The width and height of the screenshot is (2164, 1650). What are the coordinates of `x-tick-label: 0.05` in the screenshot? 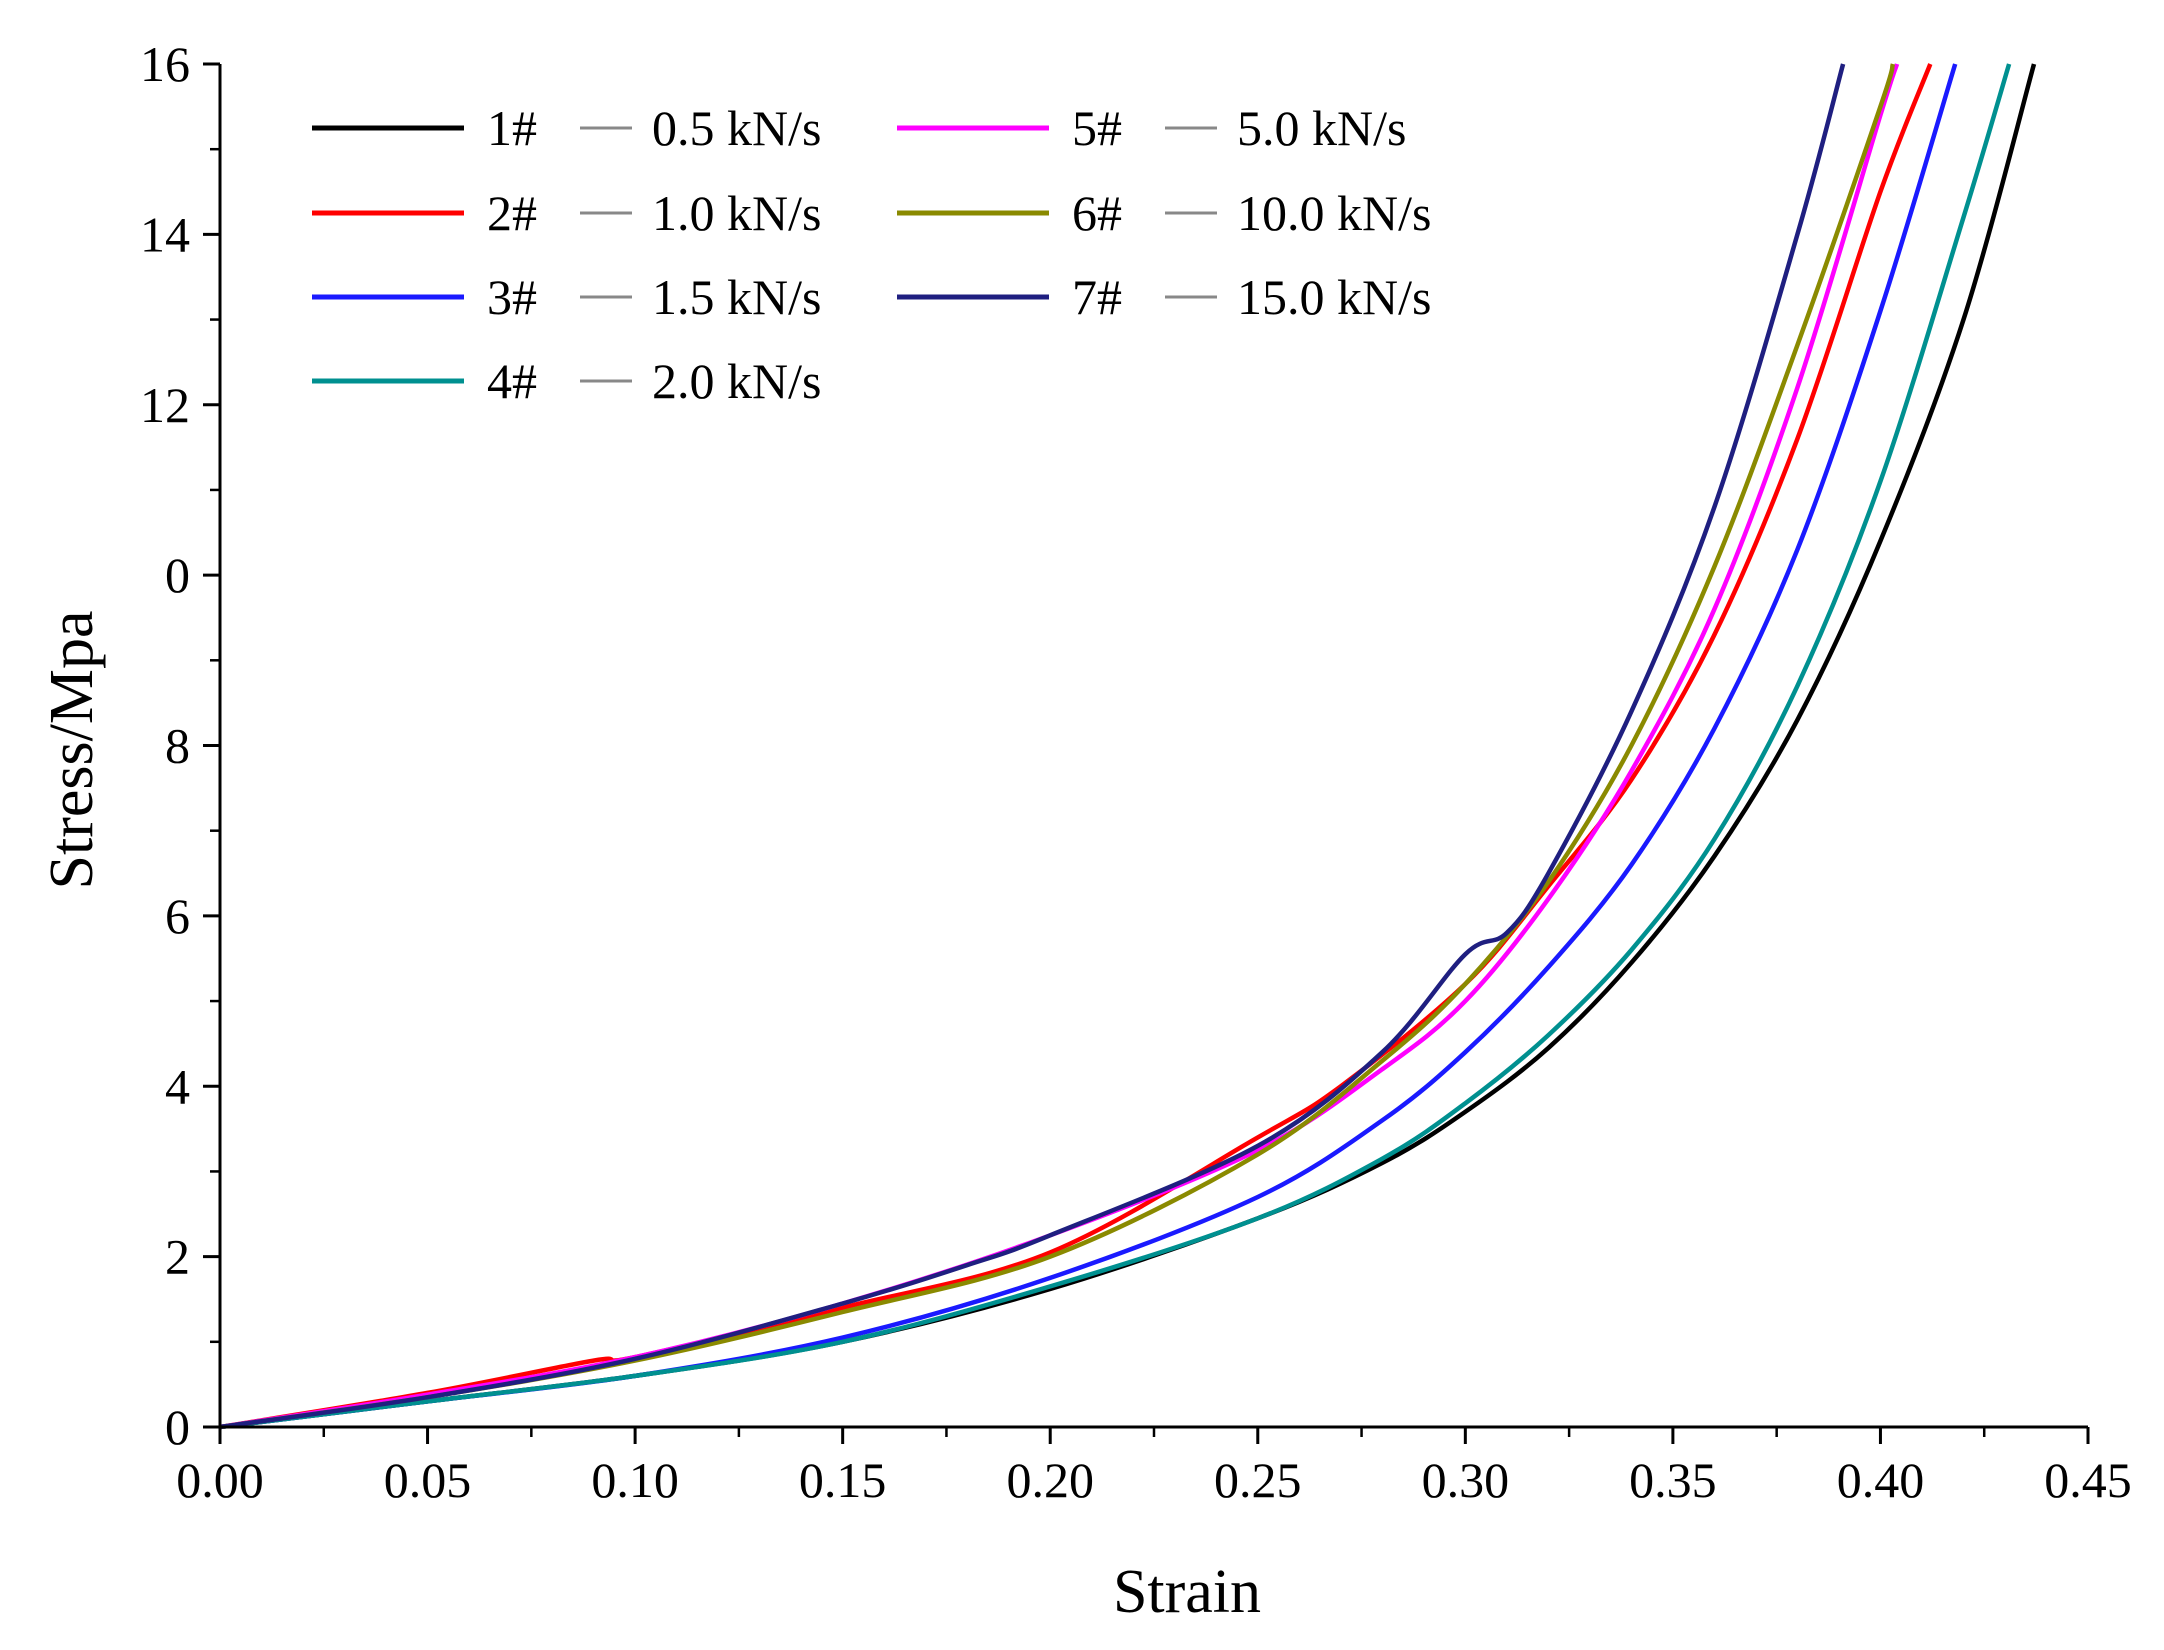 It's located at (428, 1480).